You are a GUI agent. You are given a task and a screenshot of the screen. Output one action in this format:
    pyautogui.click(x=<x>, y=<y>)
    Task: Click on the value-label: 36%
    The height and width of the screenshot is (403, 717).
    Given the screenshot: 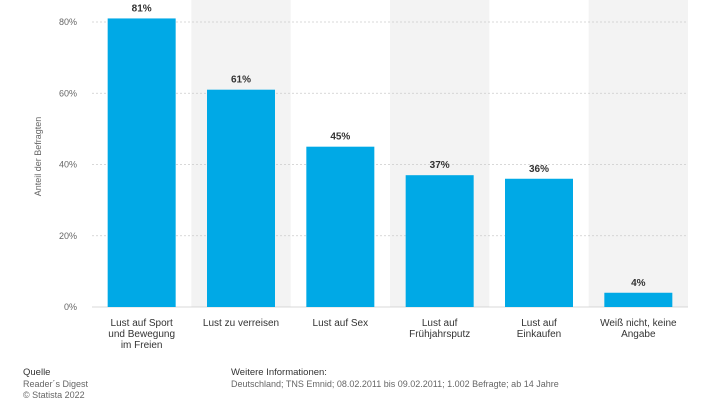 What is the action you would take?
    pyautogui.click(x=539, y=169)
    